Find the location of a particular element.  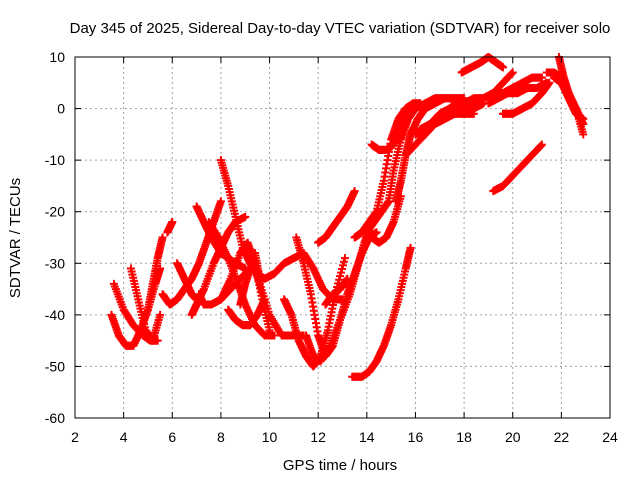

series-arc26 is located at coordinates (393, 129).